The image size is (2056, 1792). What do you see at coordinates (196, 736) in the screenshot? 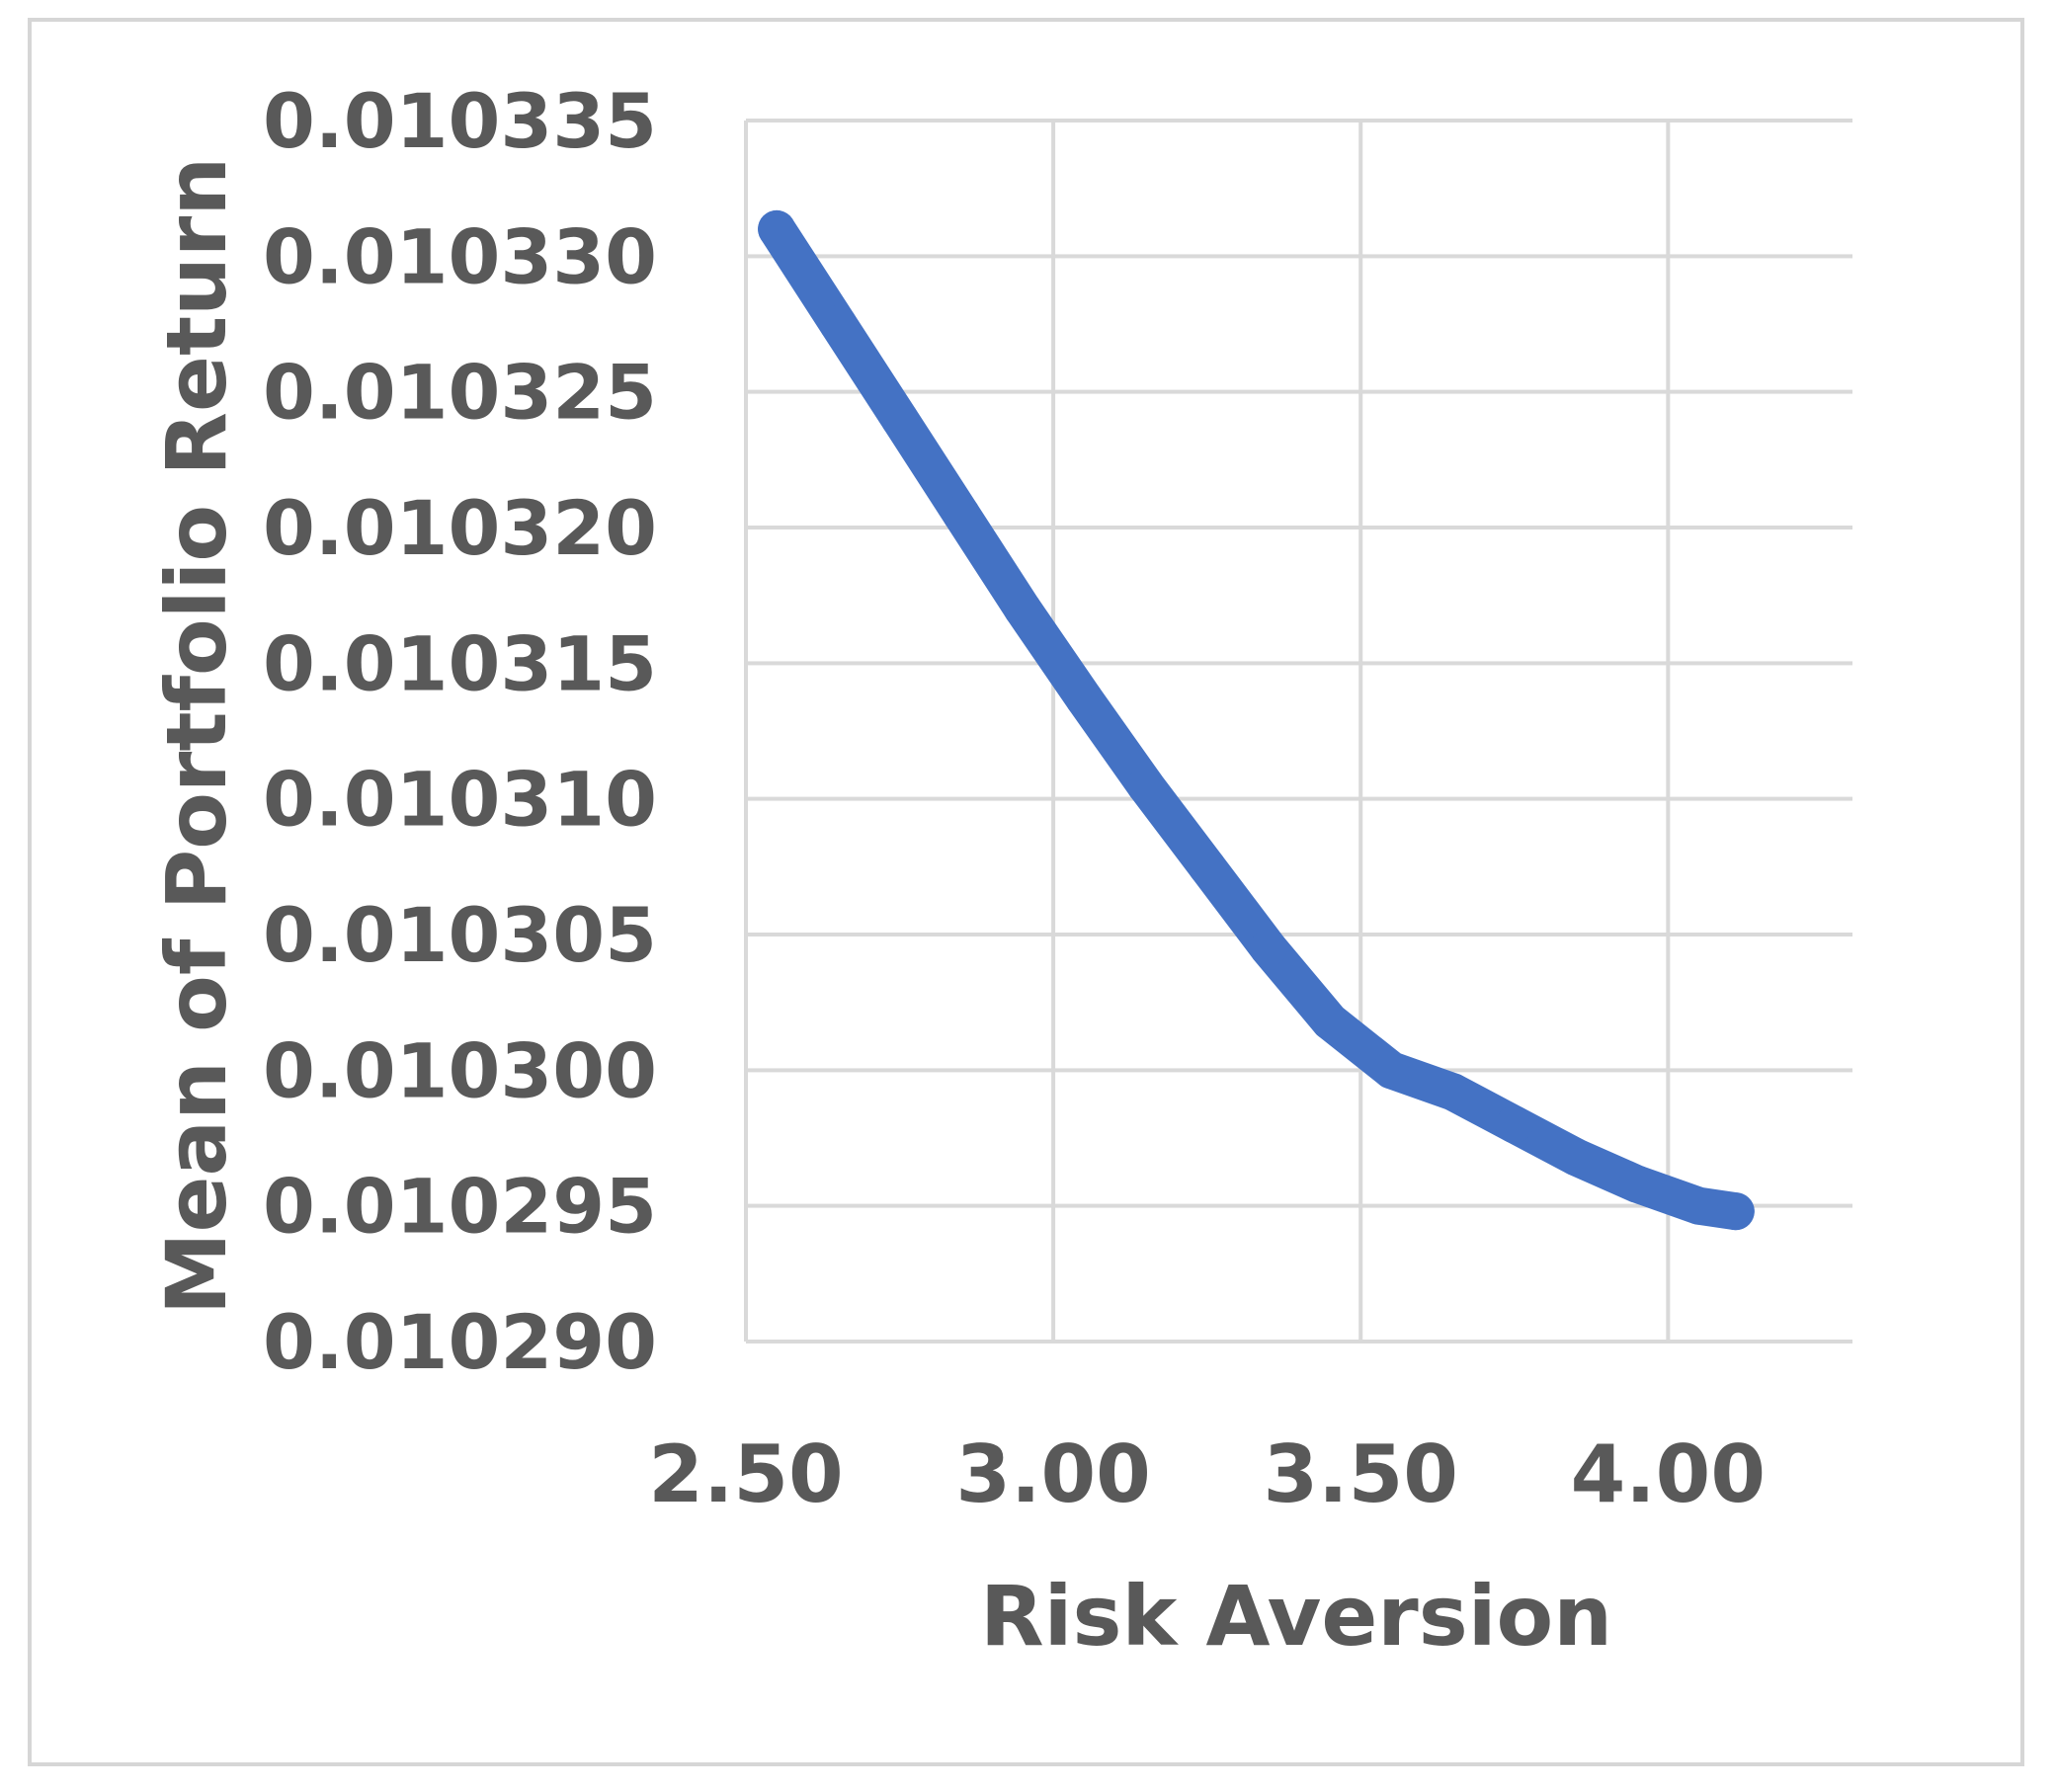
I see `y-axis-title: Mean of Portfolio Return` at bounding box center [196, 736].